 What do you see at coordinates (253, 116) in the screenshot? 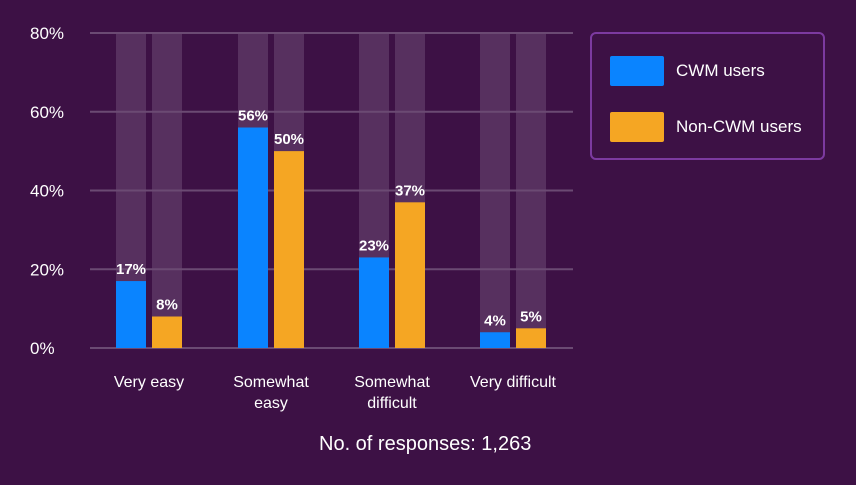
I see `data-label: 56%` at bounding box center [253, 116].